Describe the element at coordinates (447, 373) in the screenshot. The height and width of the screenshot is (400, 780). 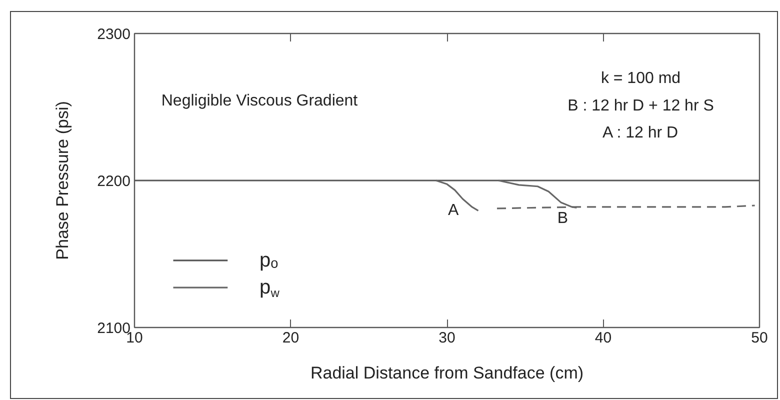
I see `x-axis-title: Radial Distance from Sandface (cm)` at that location.